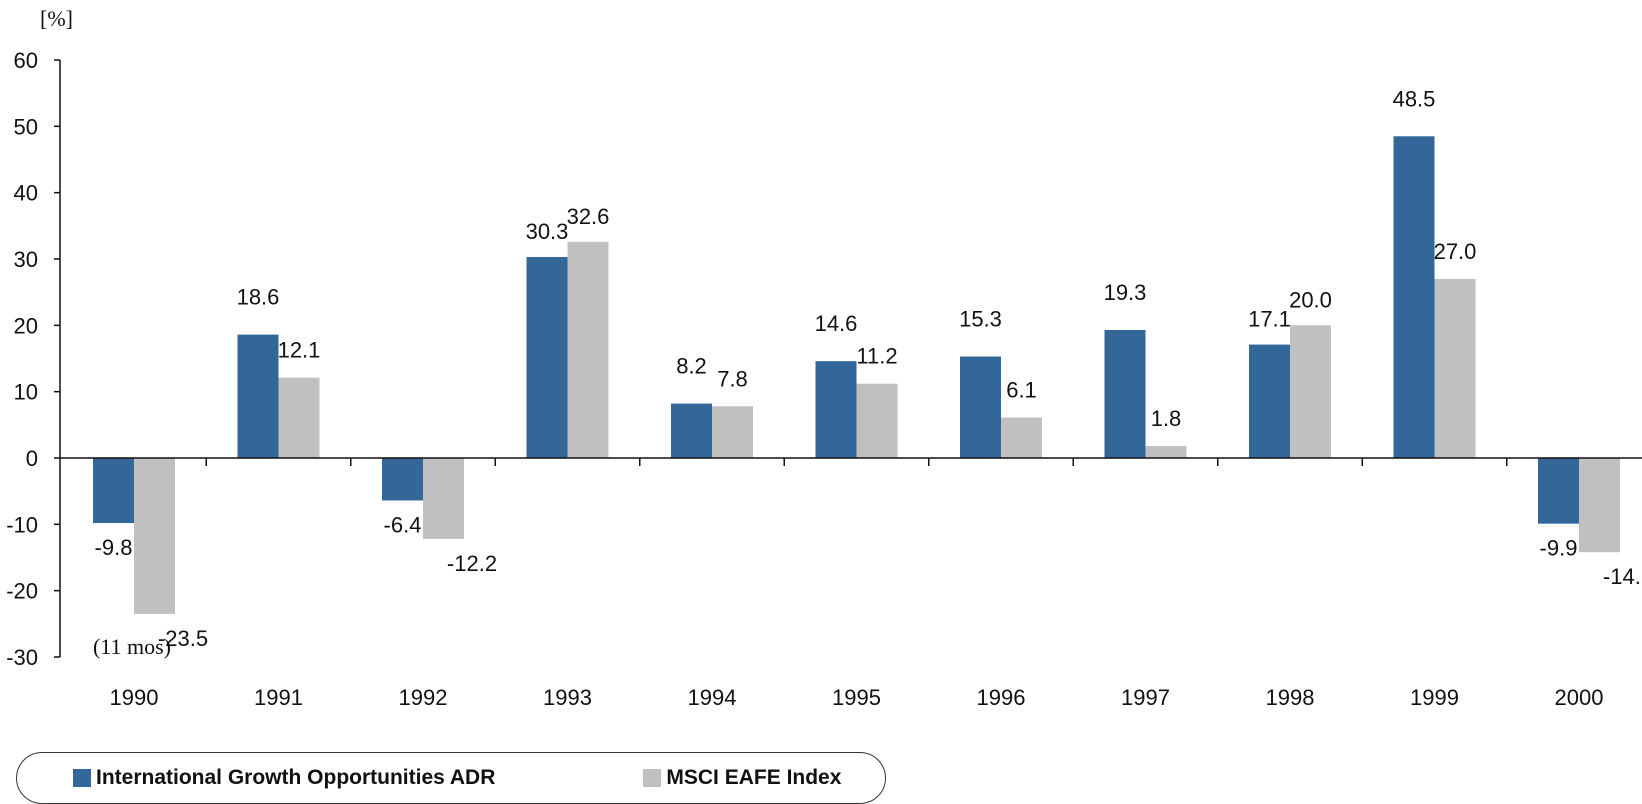 The image size is (1642, 804). Describe the element at coordinates (32, 458) in the screenshot. I see `y-tick-label-0: 0` at that location.